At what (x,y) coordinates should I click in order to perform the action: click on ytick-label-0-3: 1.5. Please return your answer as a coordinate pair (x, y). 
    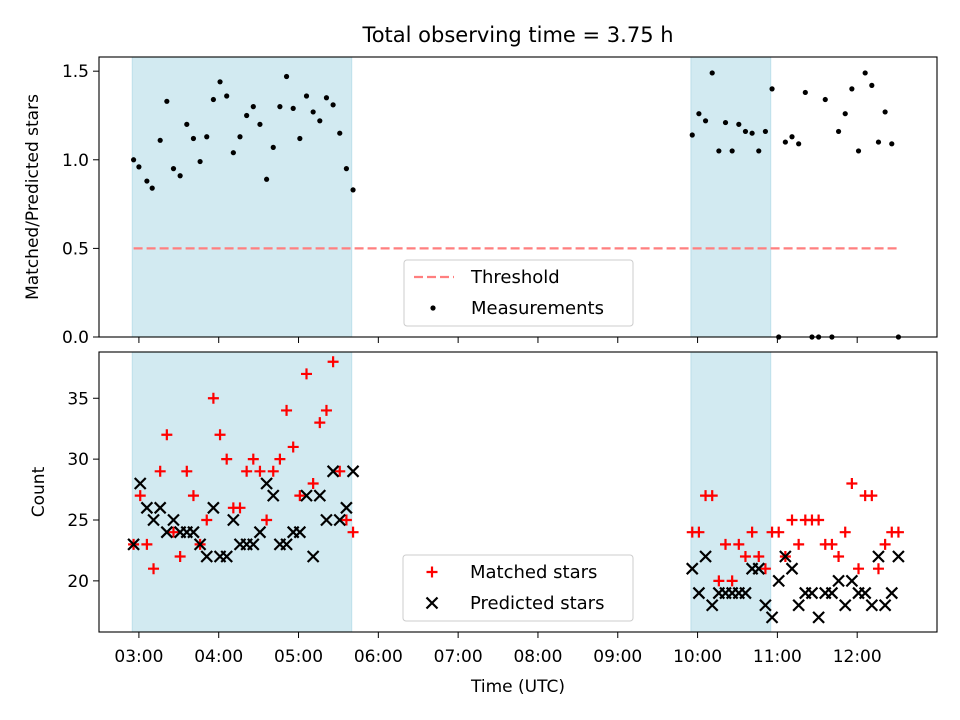
    Looking at the image, I should click on (75, 72).